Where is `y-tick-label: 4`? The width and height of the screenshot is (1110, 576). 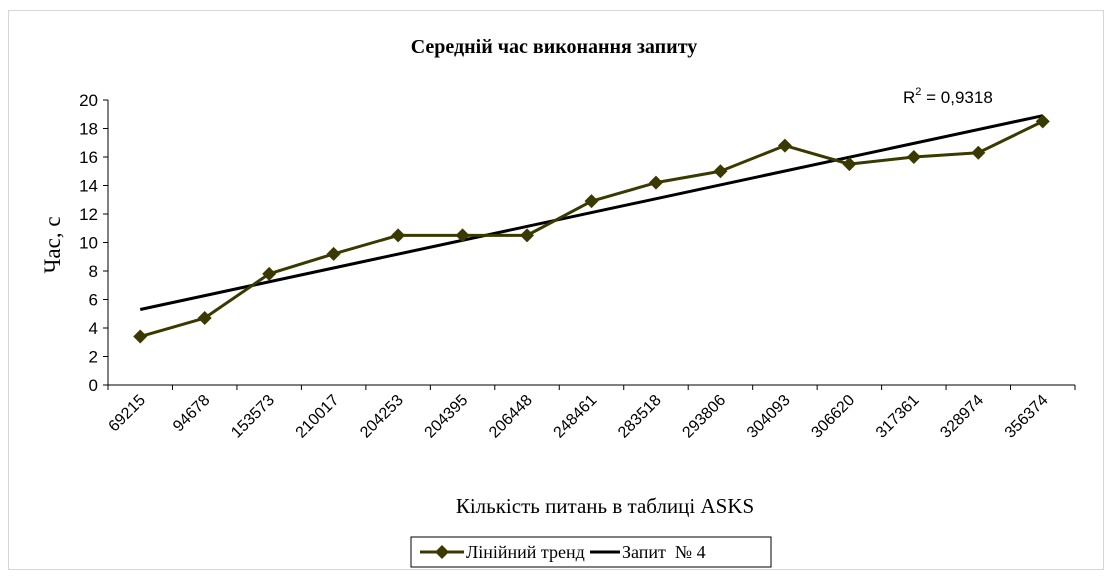
y-tick-label: 4 is located at coordinates (93, 328).